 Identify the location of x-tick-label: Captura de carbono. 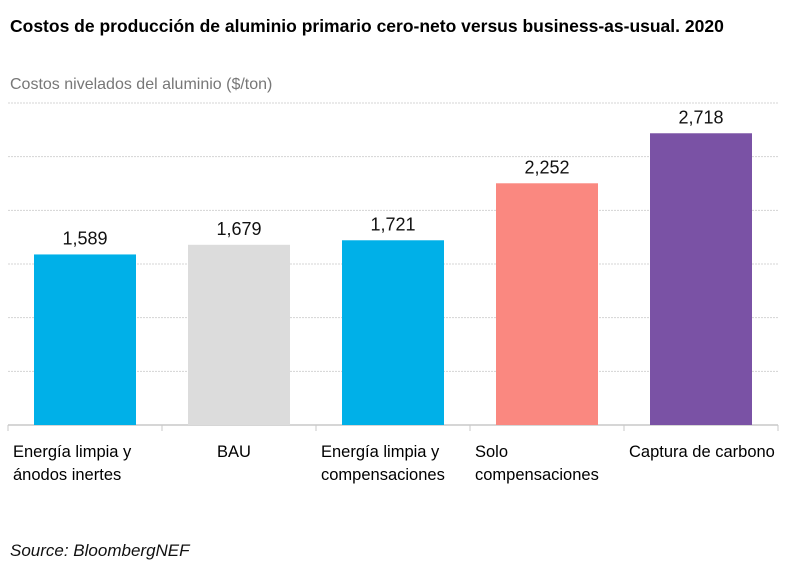
(702, 452).